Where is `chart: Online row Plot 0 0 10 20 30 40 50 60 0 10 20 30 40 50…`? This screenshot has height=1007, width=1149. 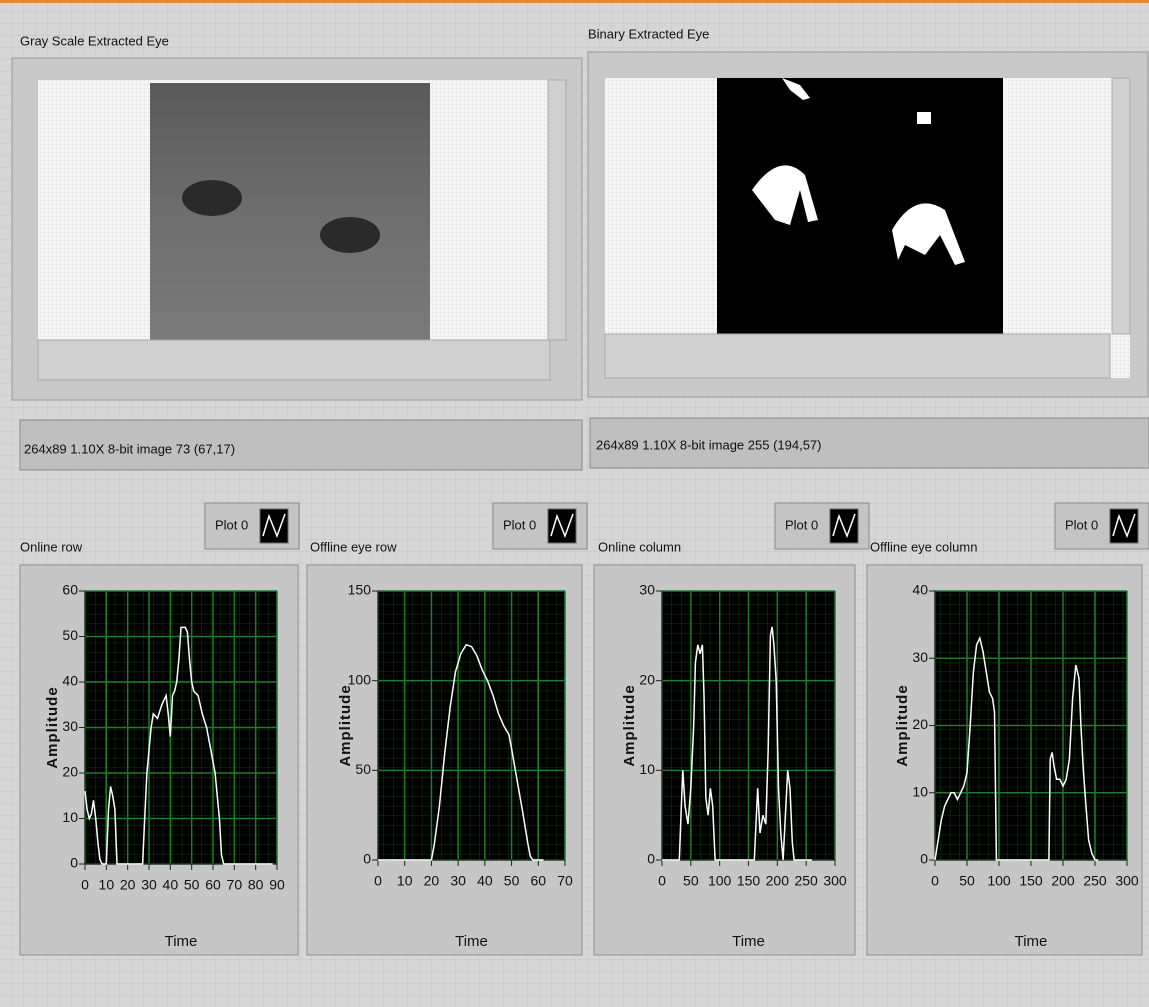 chart: Online row Plot 0 0 10 20 30 40 50 60 0 10 20 30 40 50… is located at coordinates (159, 729).